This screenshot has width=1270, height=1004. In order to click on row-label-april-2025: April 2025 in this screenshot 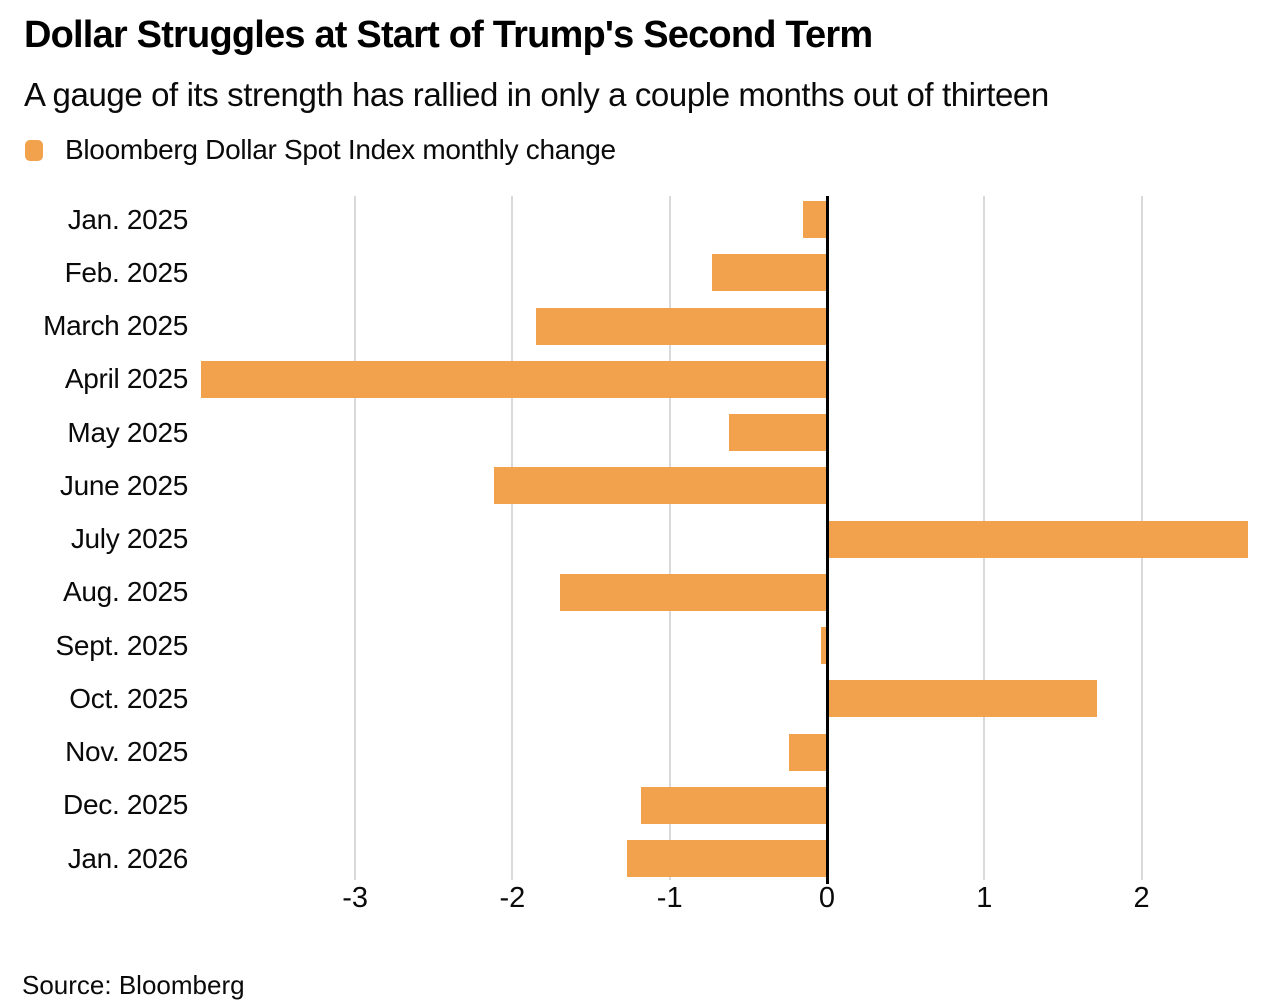, I will do `click(126, 379)`.